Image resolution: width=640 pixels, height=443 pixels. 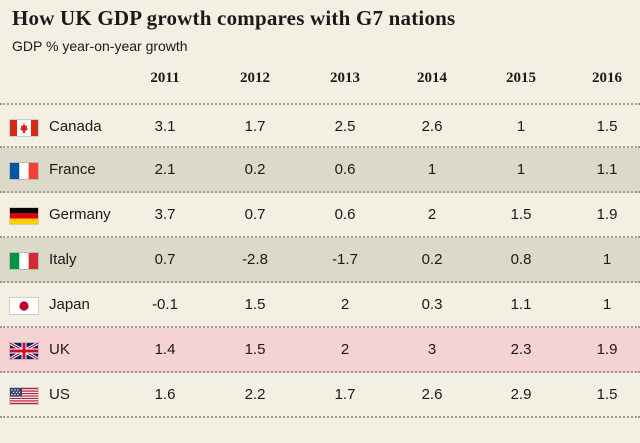 What do you see at coordinates (24, 216) in the screenshot?
I see `germany-flag-icon` at bounding box center [24, 216].